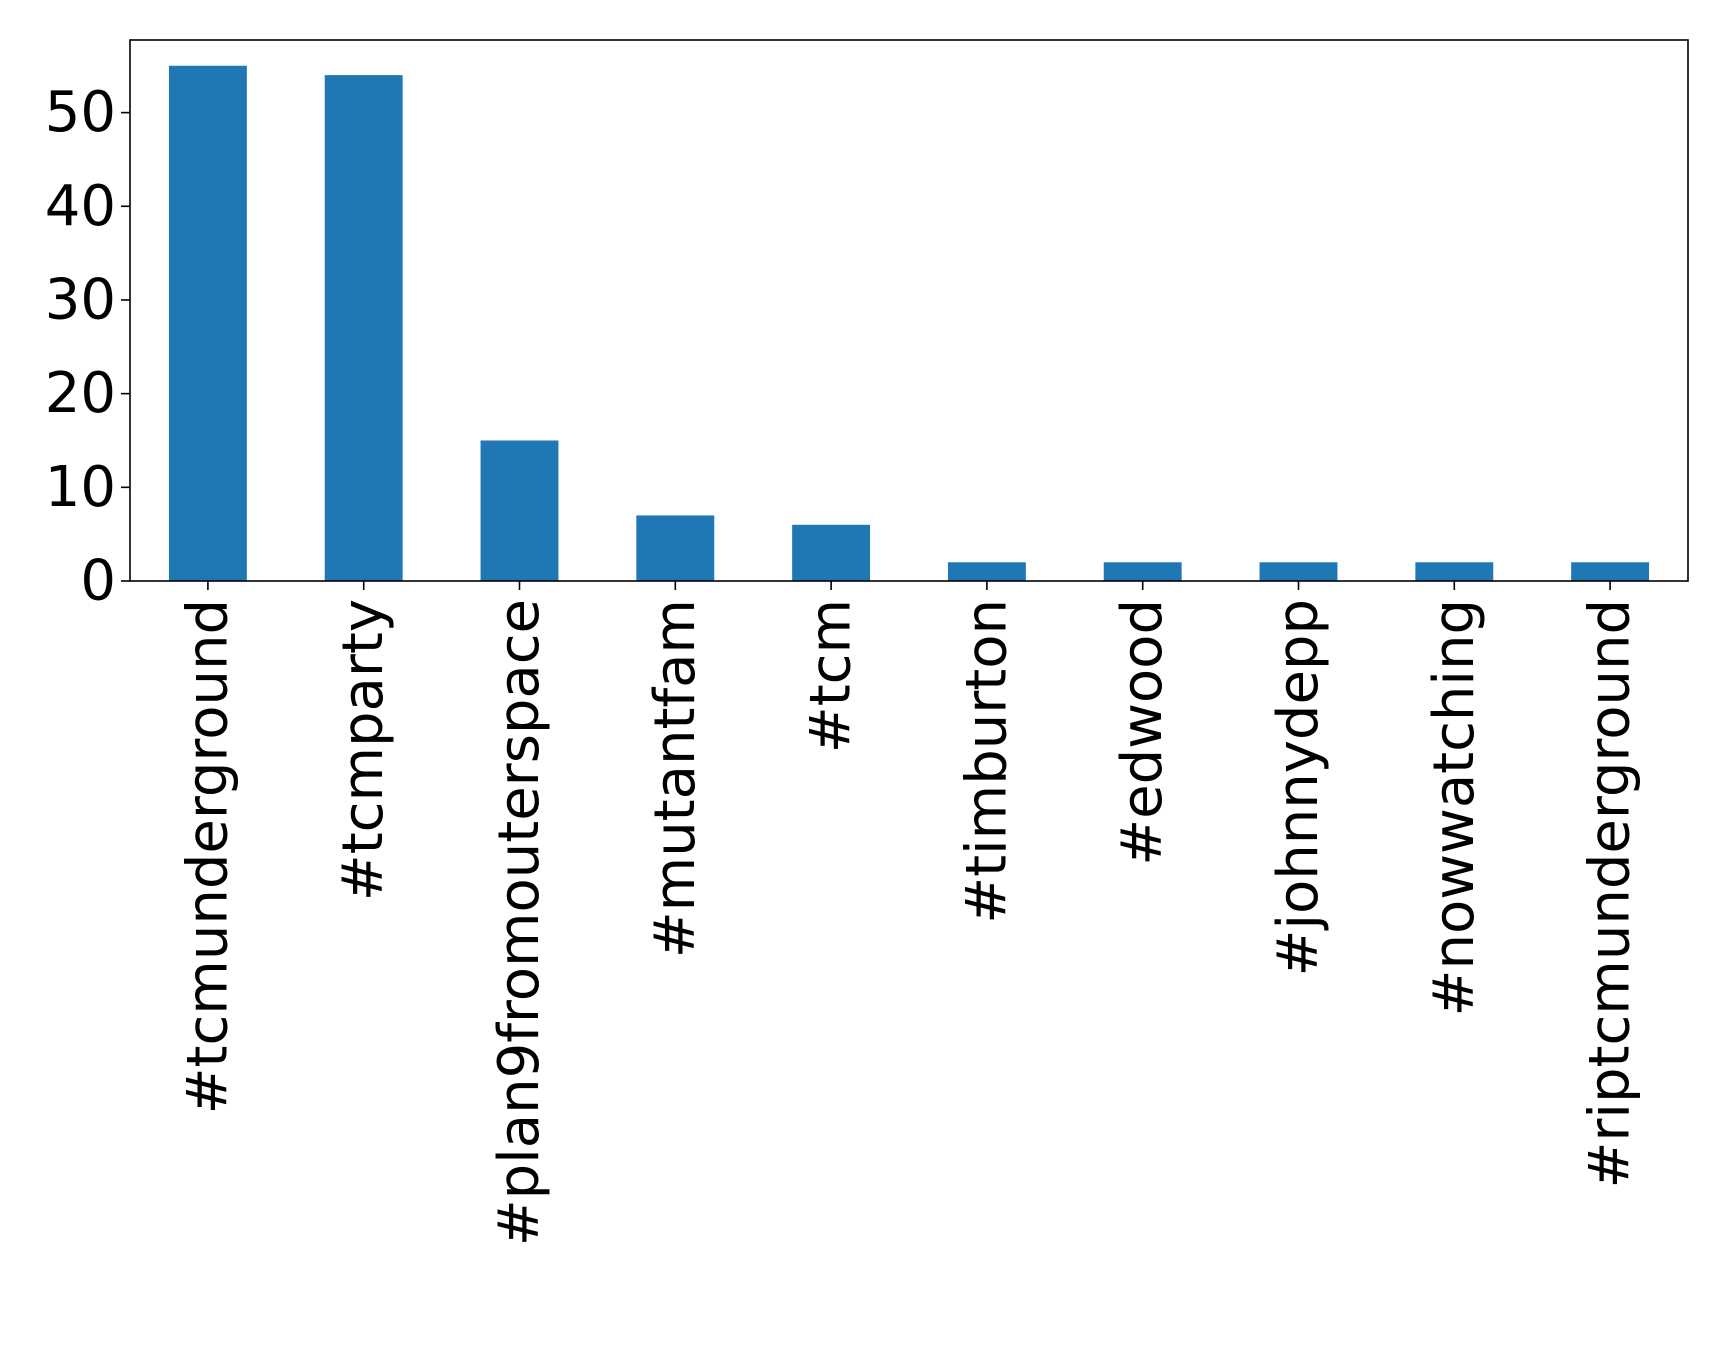 This screenshot has height=1350, width=1719. Describe the element at coordinates (986, 761) in the screenshot. I see `x-tick-label: #timburton` at that location.